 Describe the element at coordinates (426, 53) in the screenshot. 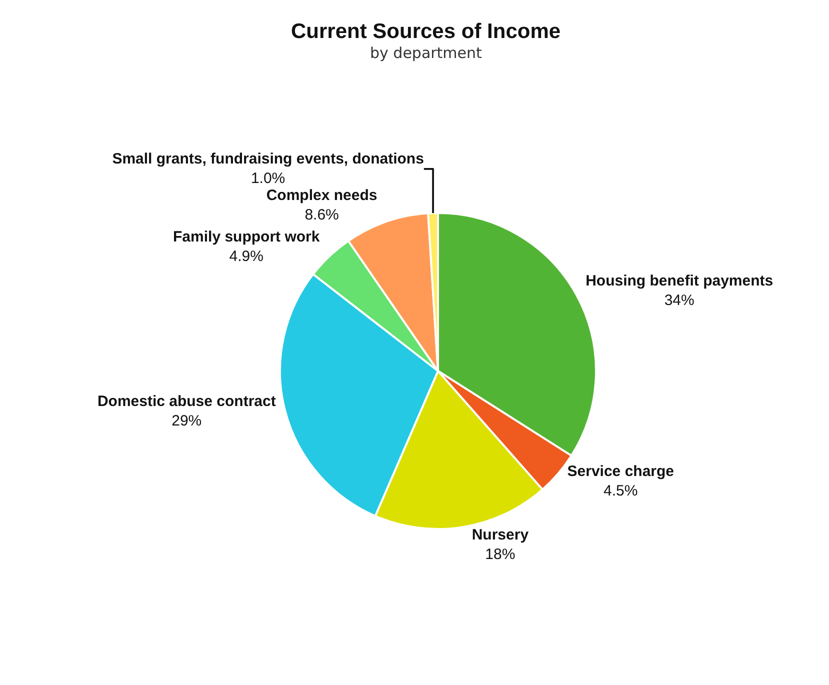

I see `chart-subtitle: by department` at that location.